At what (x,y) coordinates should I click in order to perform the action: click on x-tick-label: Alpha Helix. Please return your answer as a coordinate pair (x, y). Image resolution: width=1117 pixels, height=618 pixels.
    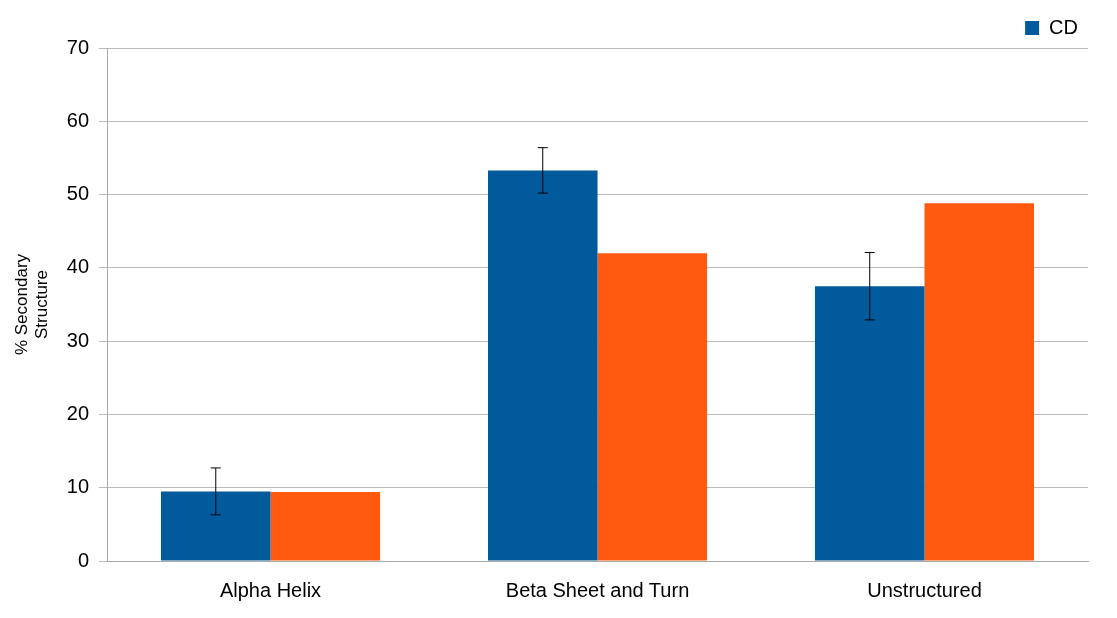
    Looking at the image, I should click on (270, 589).